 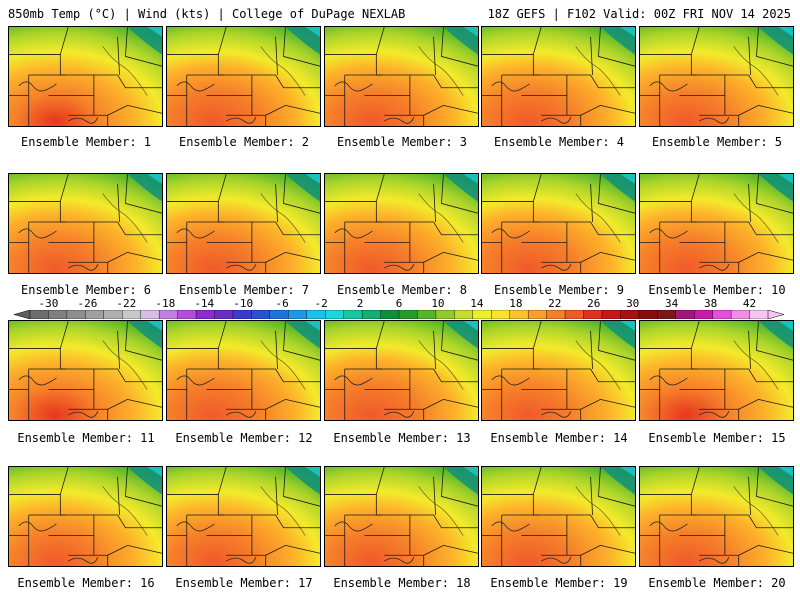 What do you see at coordinates (22, 314) in the screenshot?
I see `colorbar-arrow-left` at bounding box center [22, 314].